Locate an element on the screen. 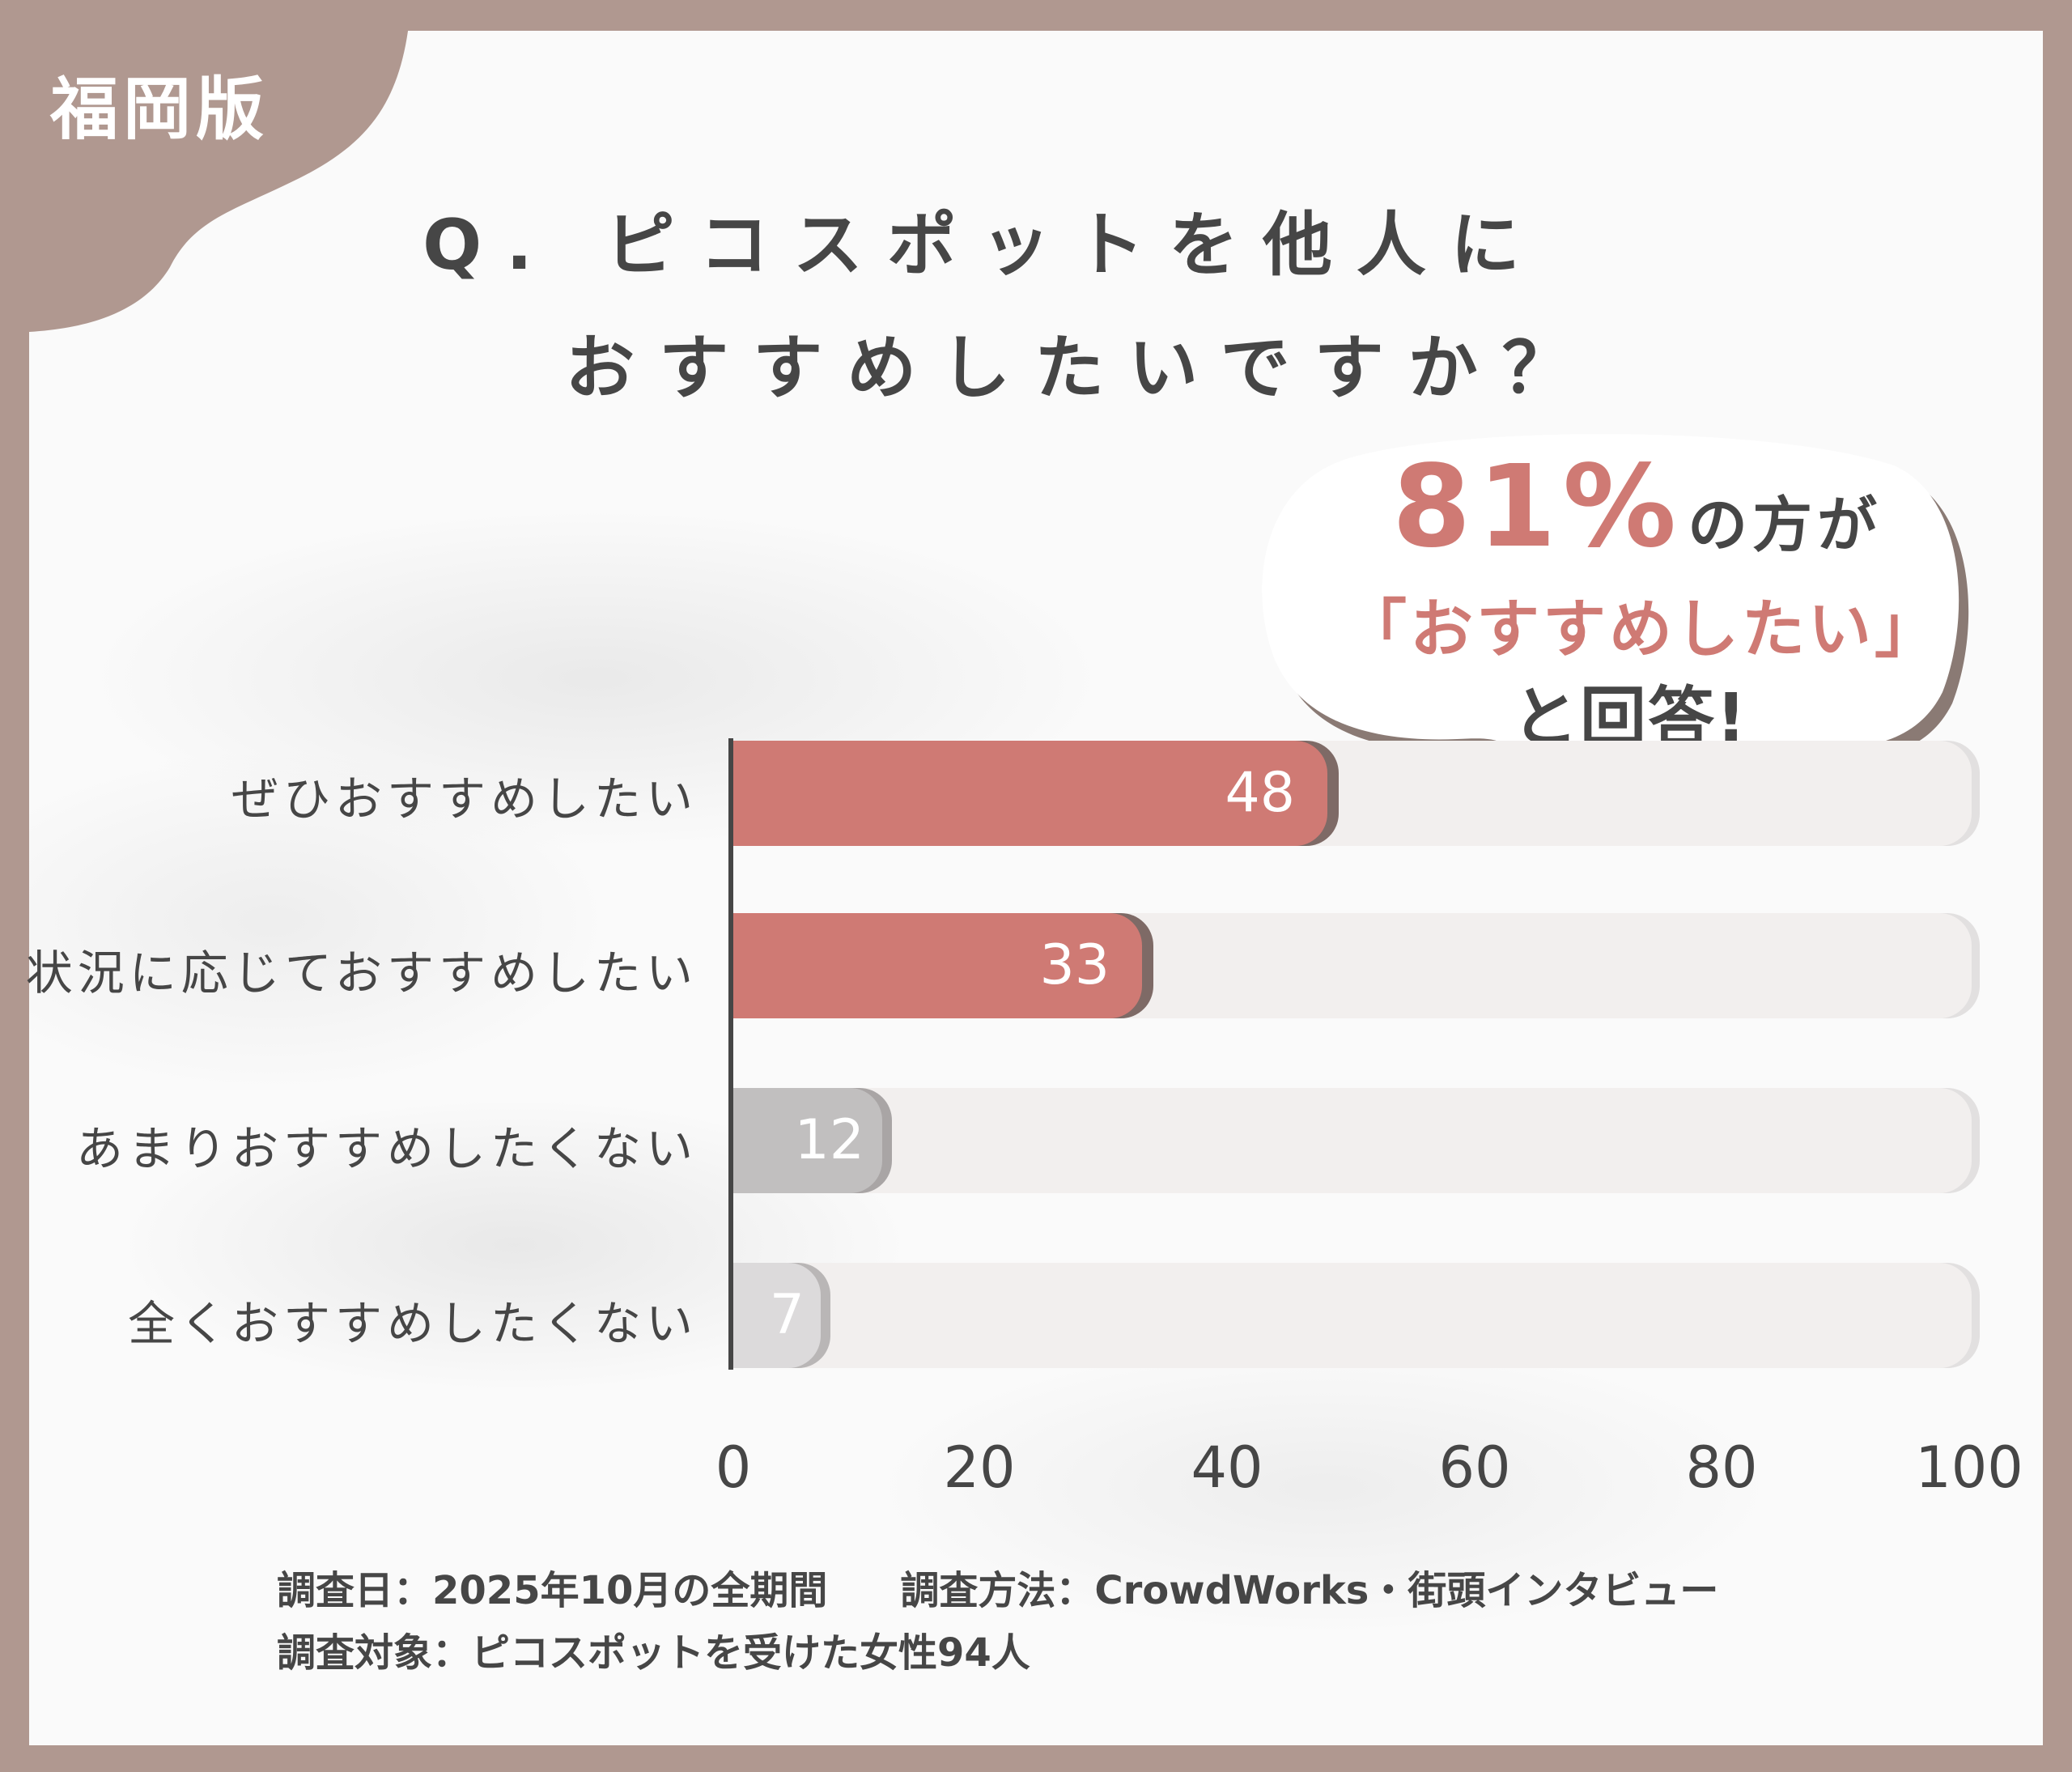  chart-title-line2: おすすめしたいですか？ is located at coordinates (1080, 369).